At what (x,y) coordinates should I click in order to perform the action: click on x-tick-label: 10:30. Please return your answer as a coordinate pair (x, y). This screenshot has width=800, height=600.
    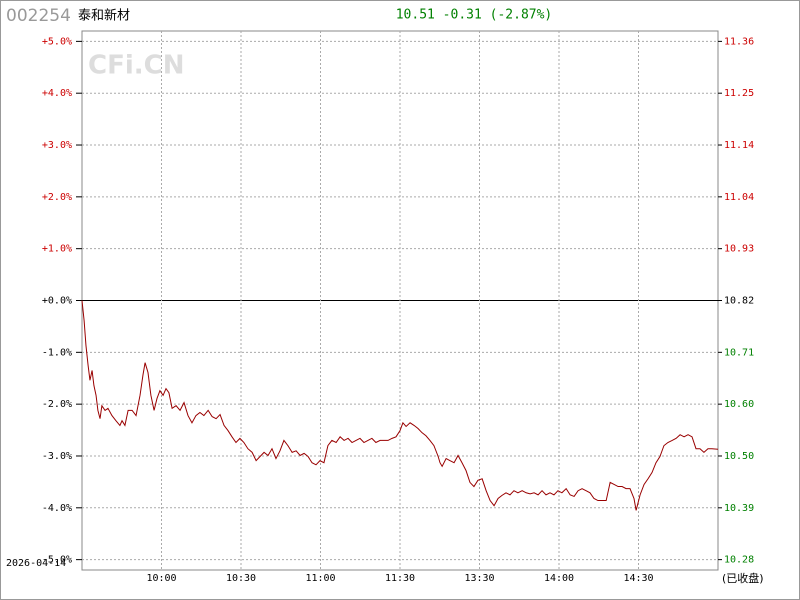
    Looking at the image, I should click on (241, 578).